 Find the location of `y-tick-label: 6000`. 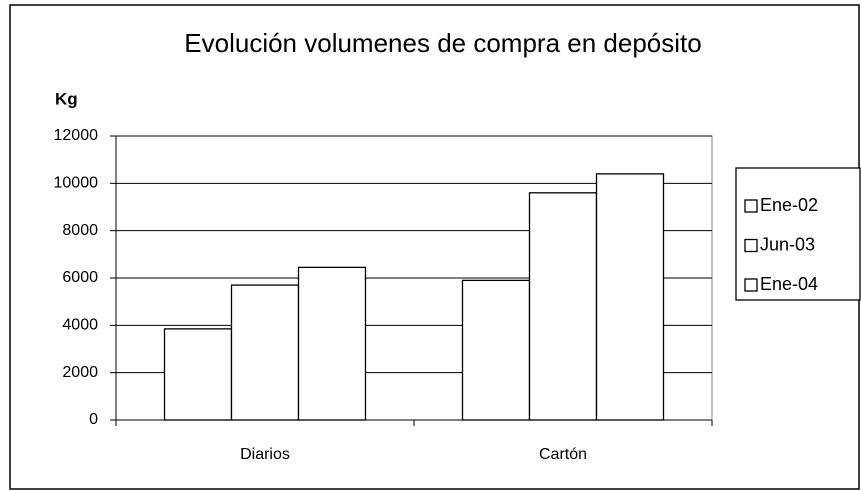

y-tick-label: 6000 is located at coordinates (80, 277).